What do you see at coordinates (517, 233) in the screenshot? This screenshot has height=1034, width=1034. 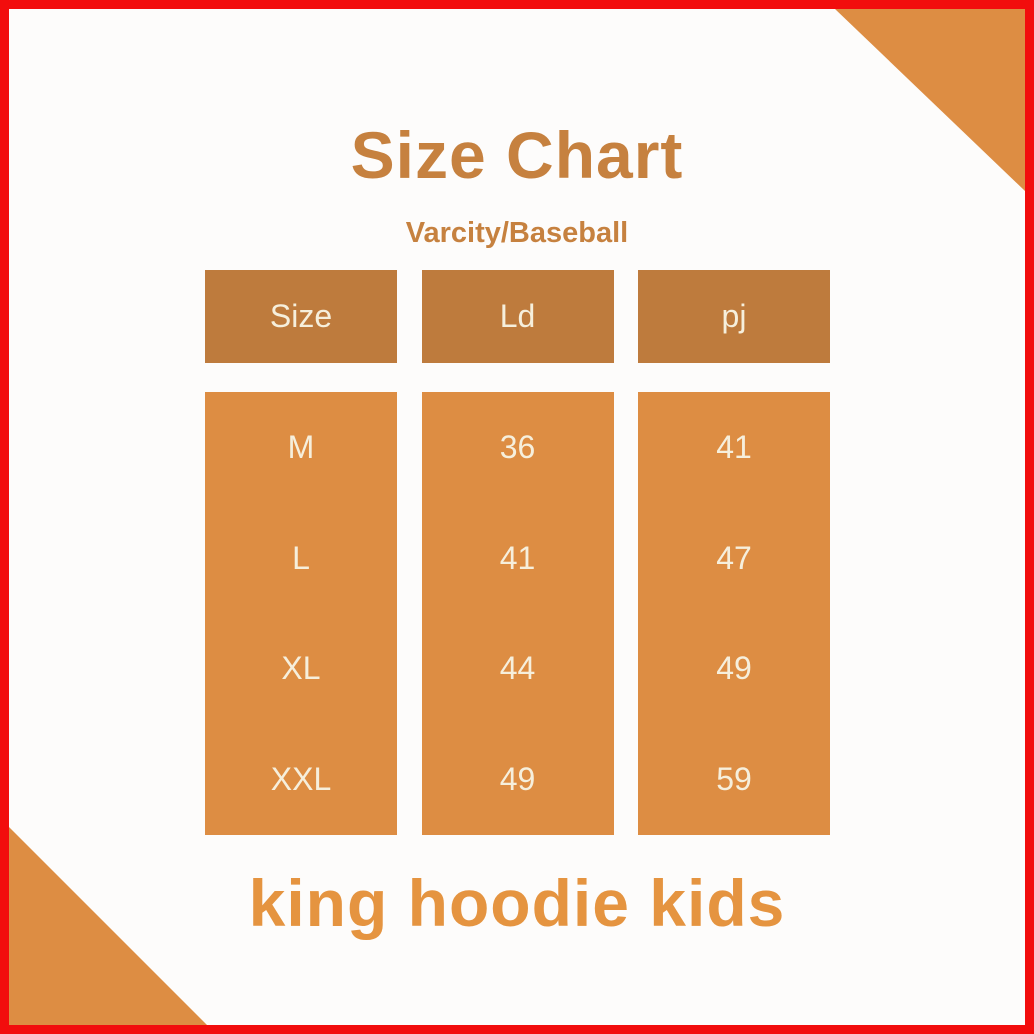 I see `page-subtitle: Varcity/Baseball` at bounding box center [517, 233].